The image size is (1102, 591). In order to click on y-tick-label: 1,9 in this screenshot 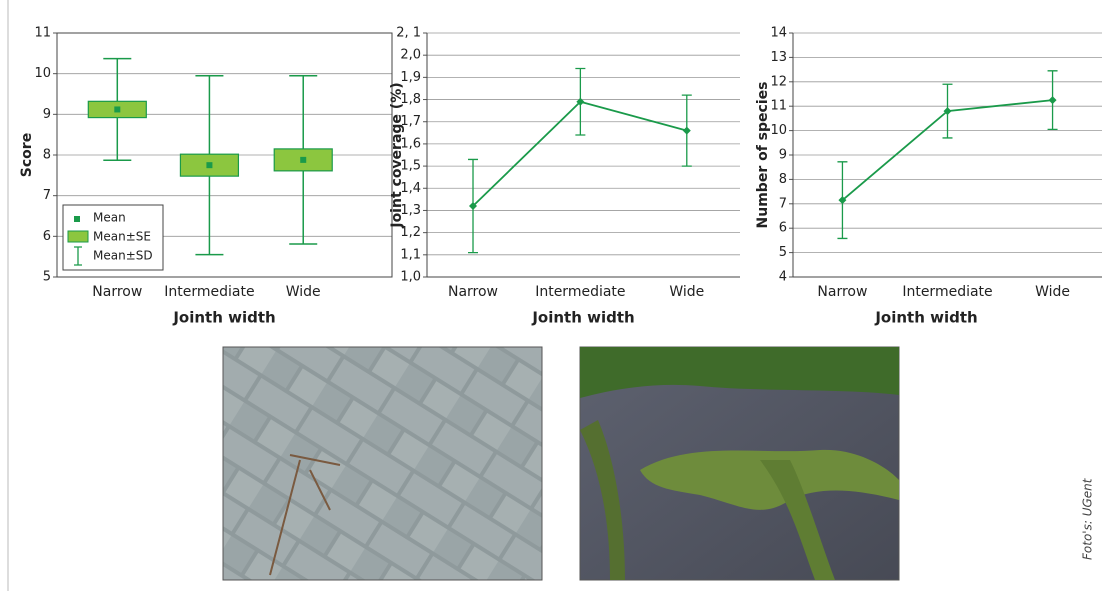, I will do `click(410, 77)`.